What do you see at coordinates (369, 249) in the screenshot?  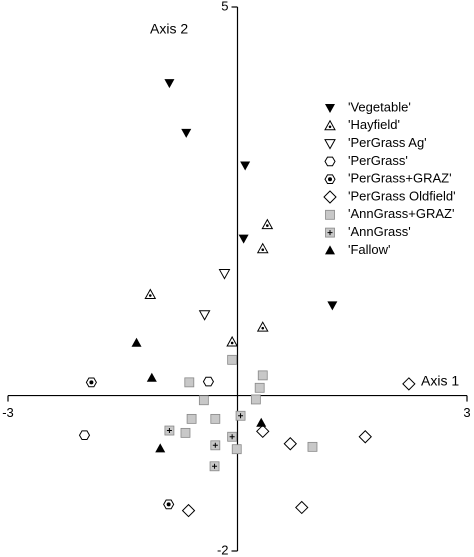 I see `legend-label: 'Fallow'` at bounding box center [369, 249].